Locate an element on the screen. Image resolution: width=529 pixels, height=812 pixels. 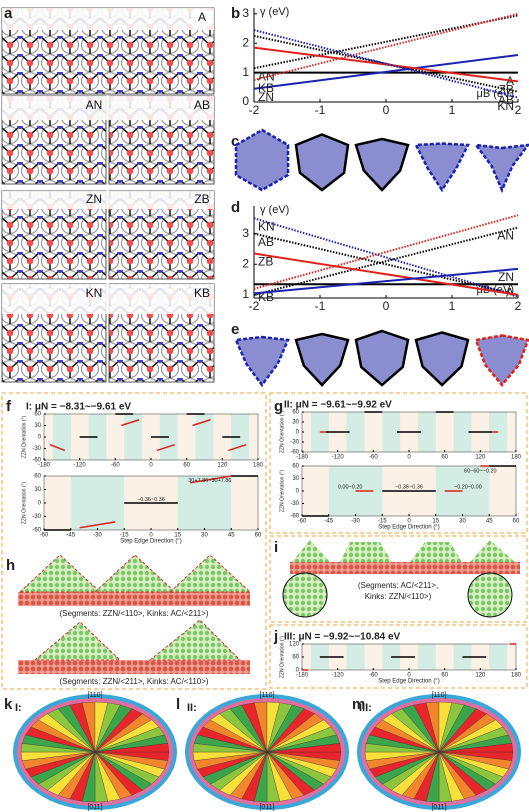
x-tick-label: 120 is located at coordinates (480, 458).